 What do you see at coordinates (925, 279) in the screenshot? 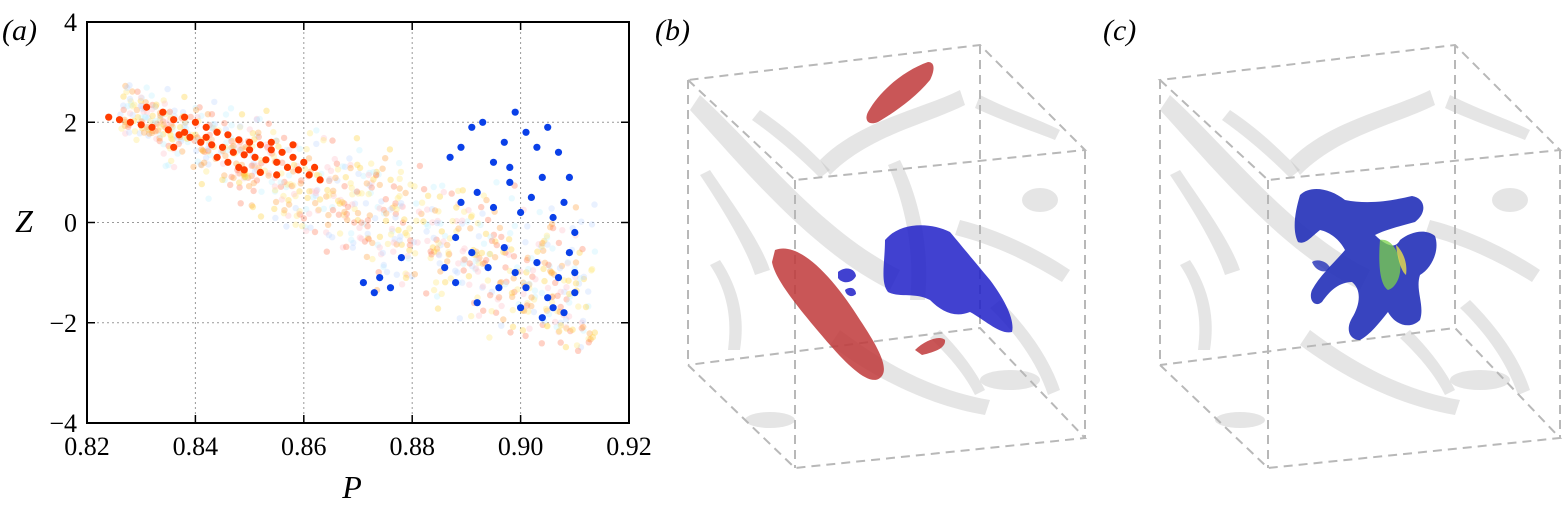
I see `panel-b-blue-structure` at bounding box center [925, 279].